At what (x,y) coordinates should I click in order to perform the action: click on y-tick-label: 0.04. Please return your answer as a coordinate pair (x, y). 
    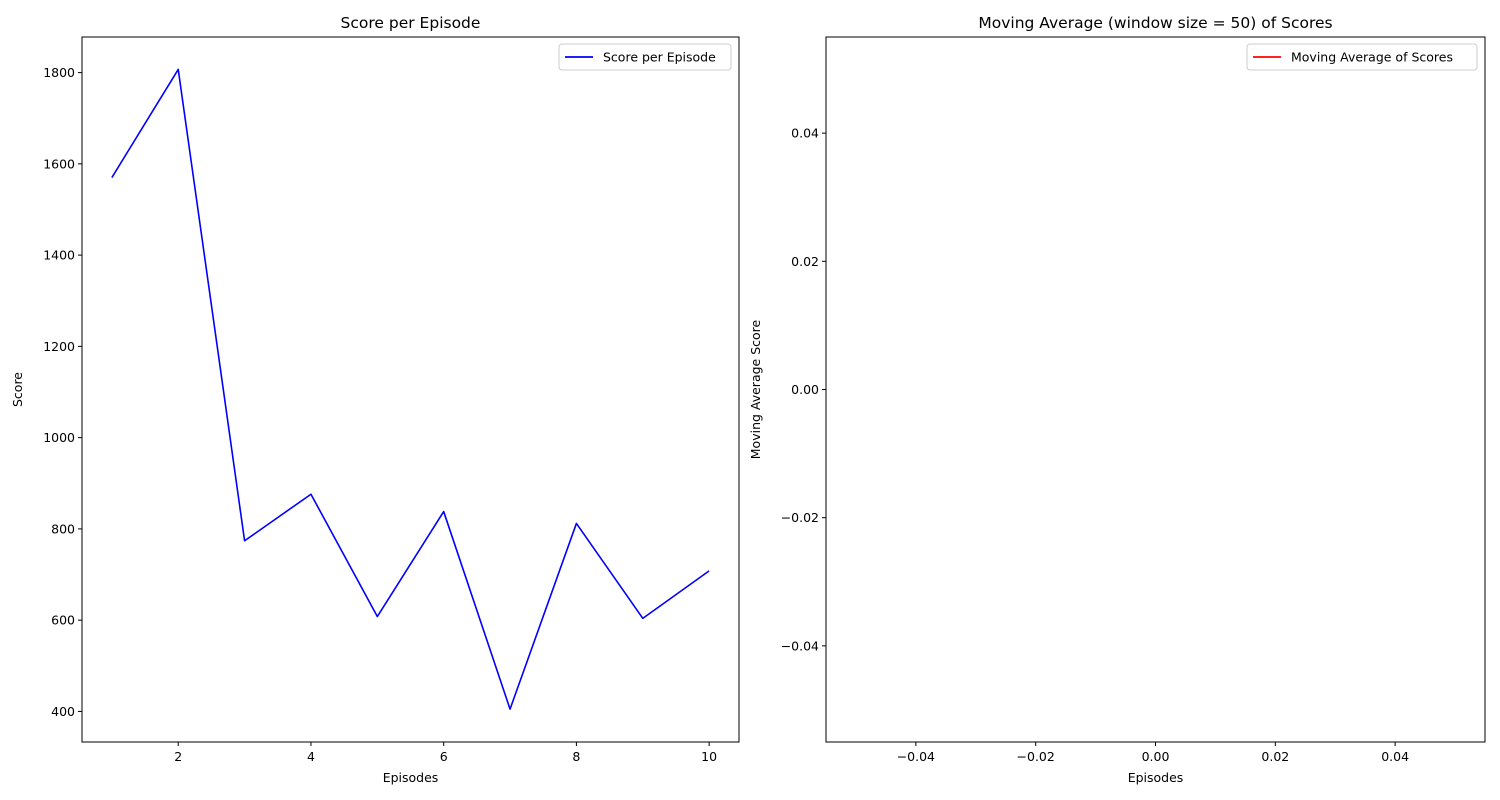
    Looking at the image, I should click on (805, 133).